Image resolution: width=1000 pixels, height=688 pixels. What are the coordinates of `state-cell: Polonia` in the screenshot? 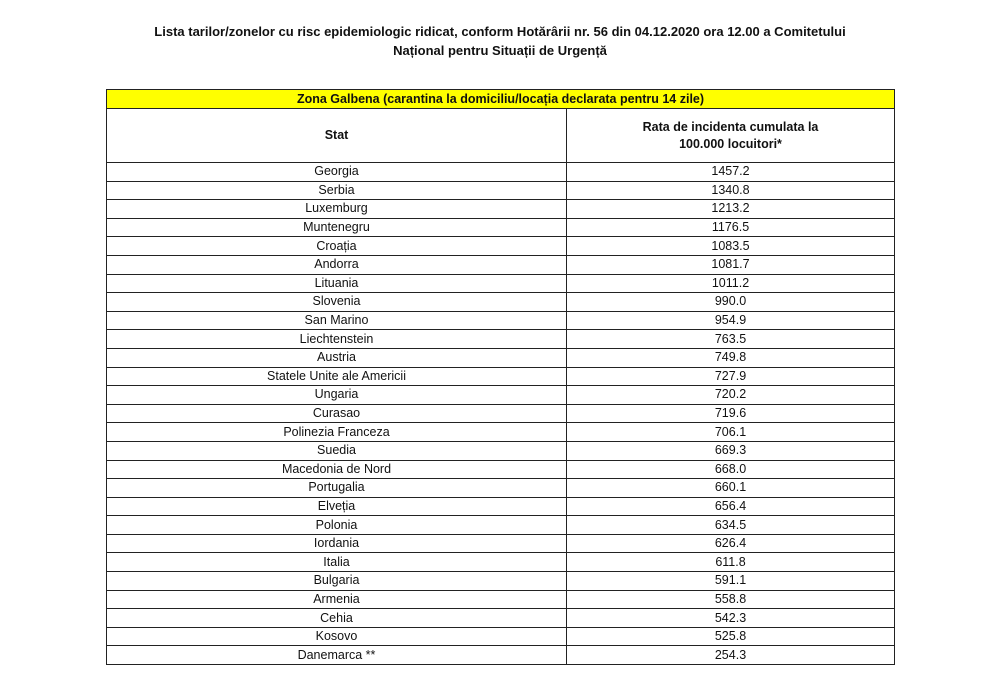 It's located at (336, 525).